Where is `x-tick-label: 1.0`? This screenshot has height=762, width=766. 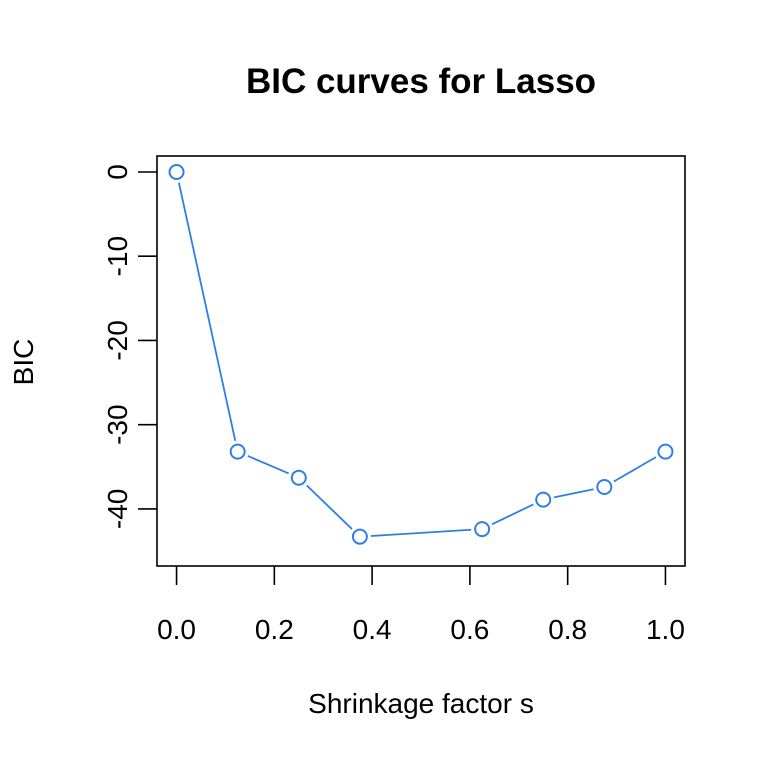 x-tick-label: 1.0 is located at coordinates (665, 629).